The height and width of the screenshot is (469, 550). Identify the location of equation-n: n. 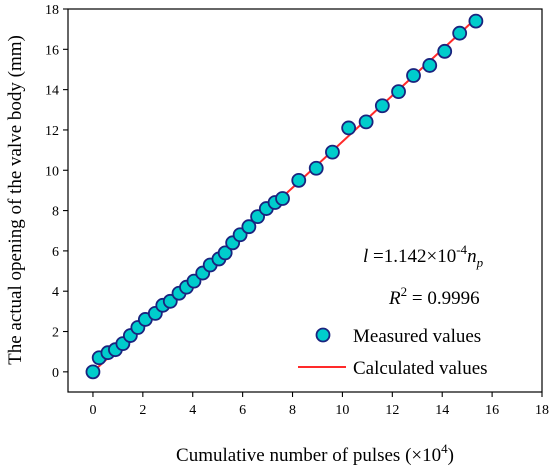
(472, 256).